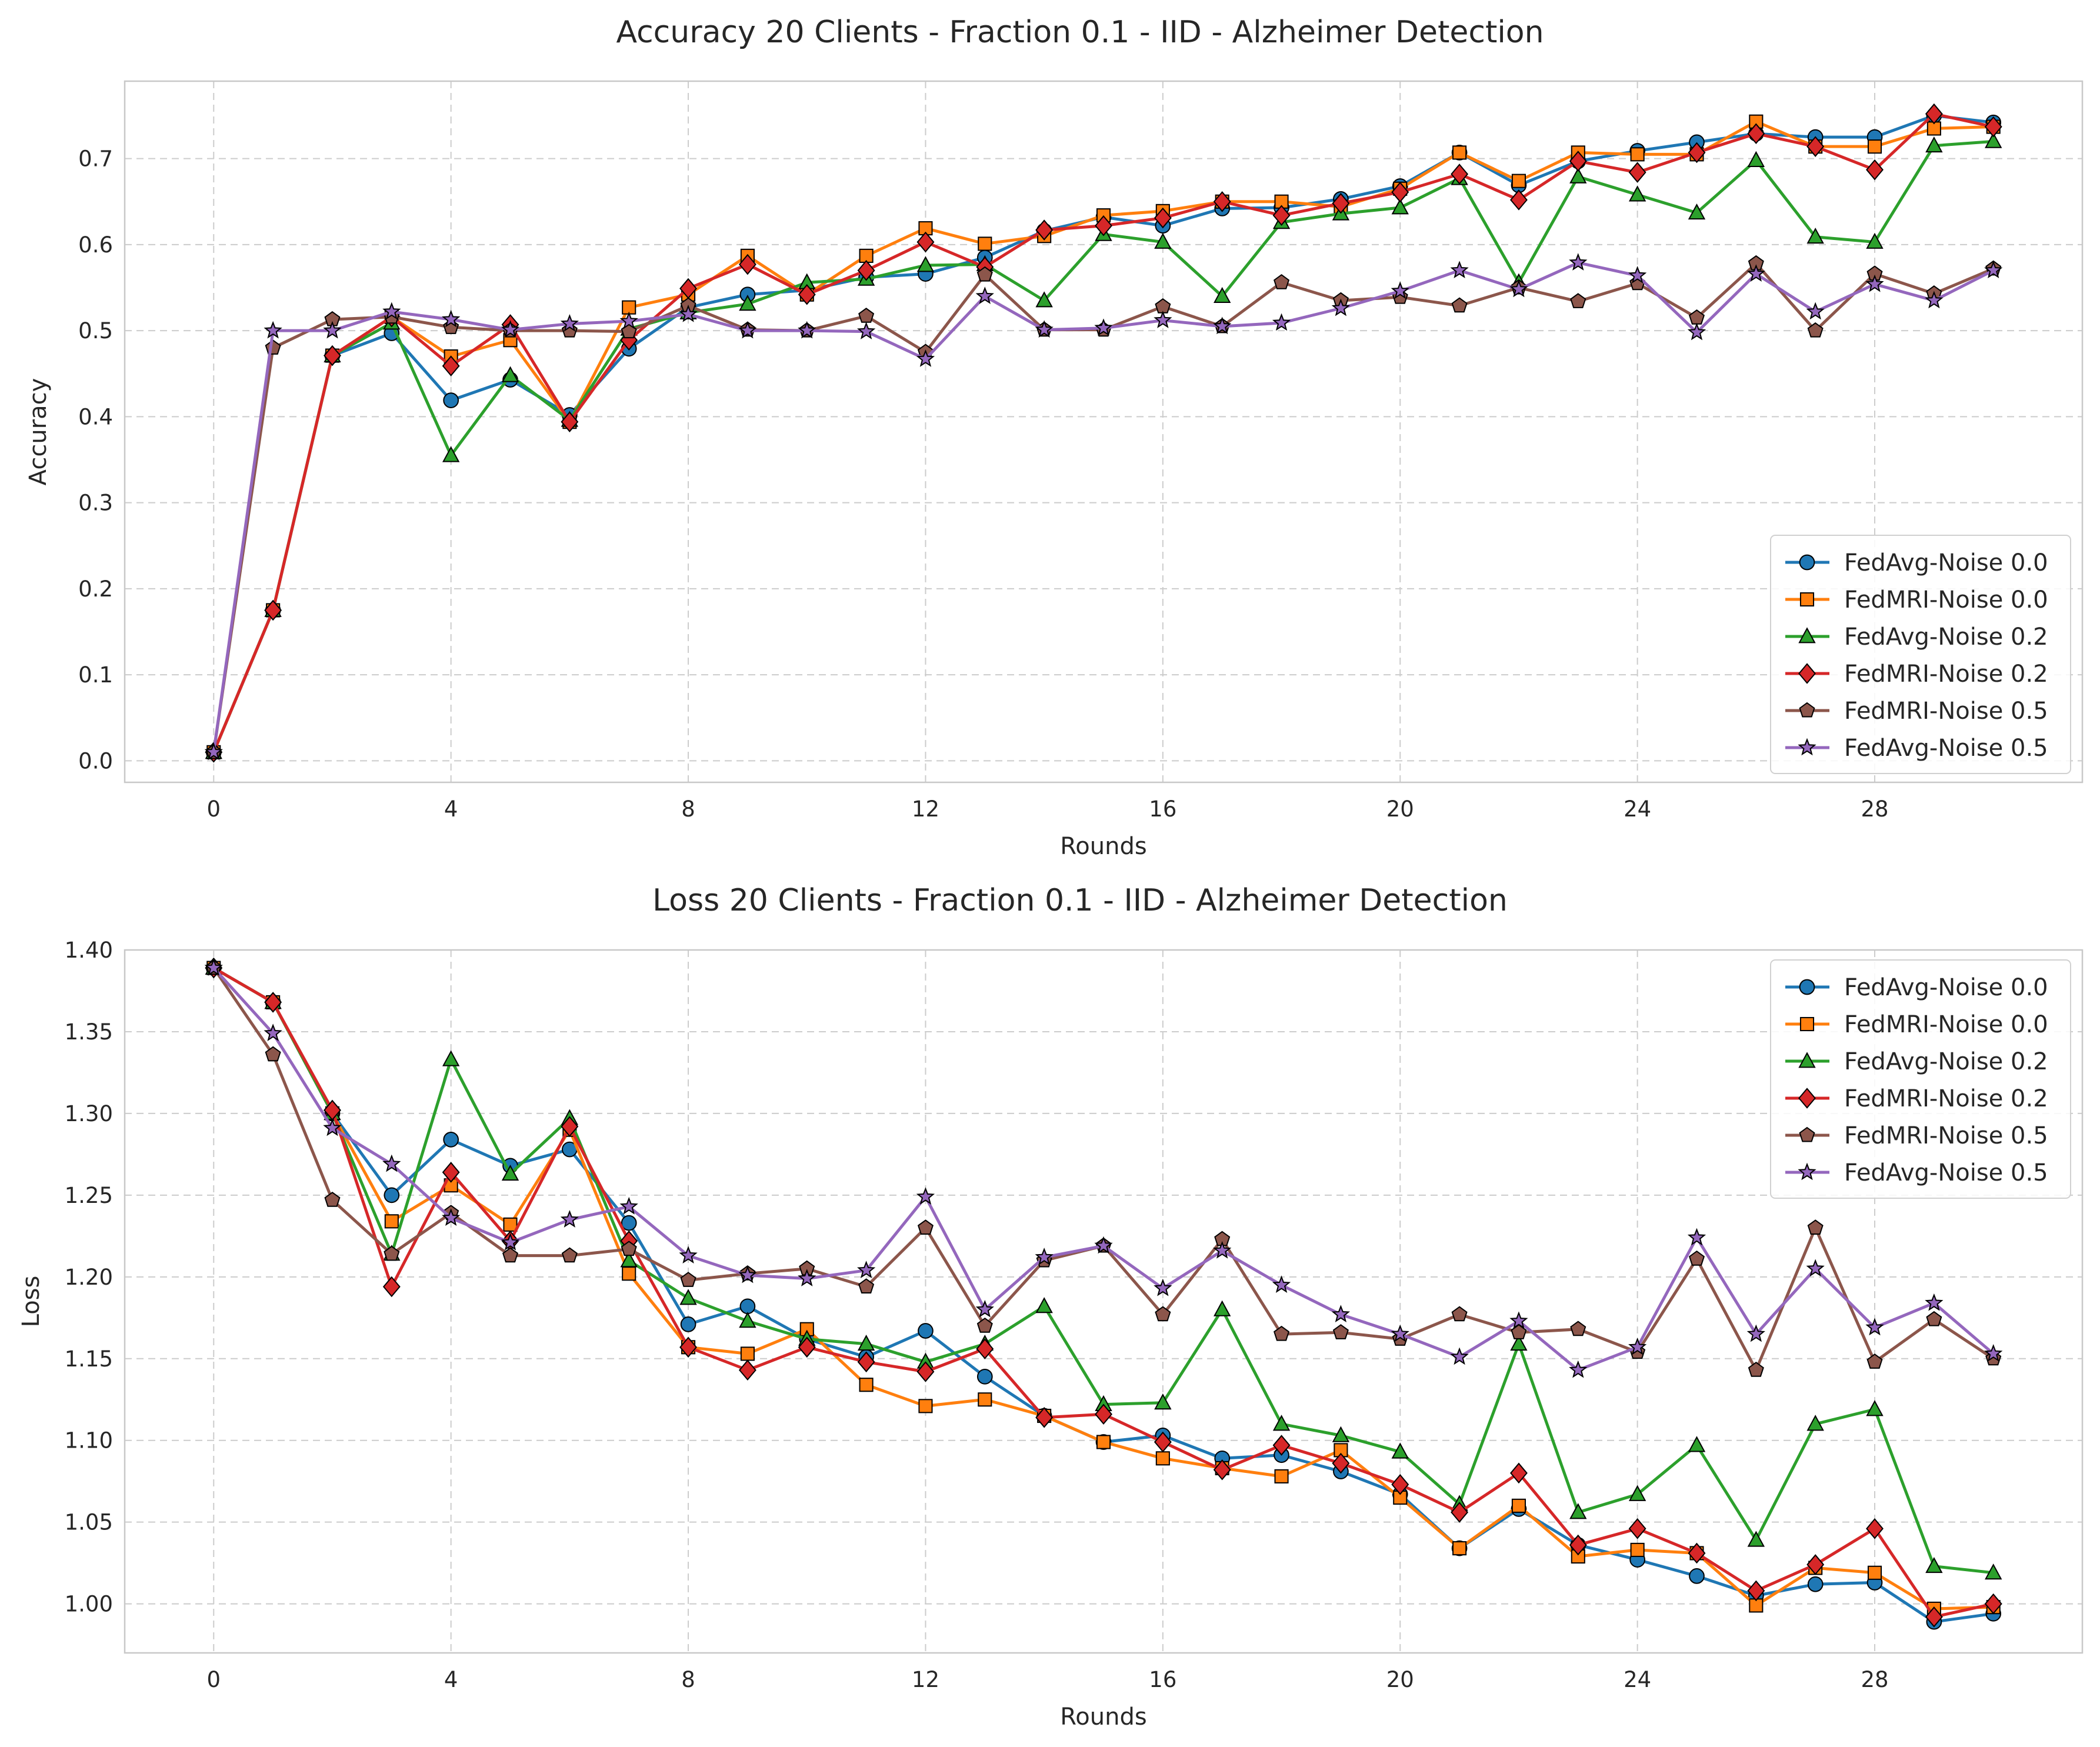 The image size is (2100, 1747). I want to click on y-tick-label: 0.3, so click(95, 503).